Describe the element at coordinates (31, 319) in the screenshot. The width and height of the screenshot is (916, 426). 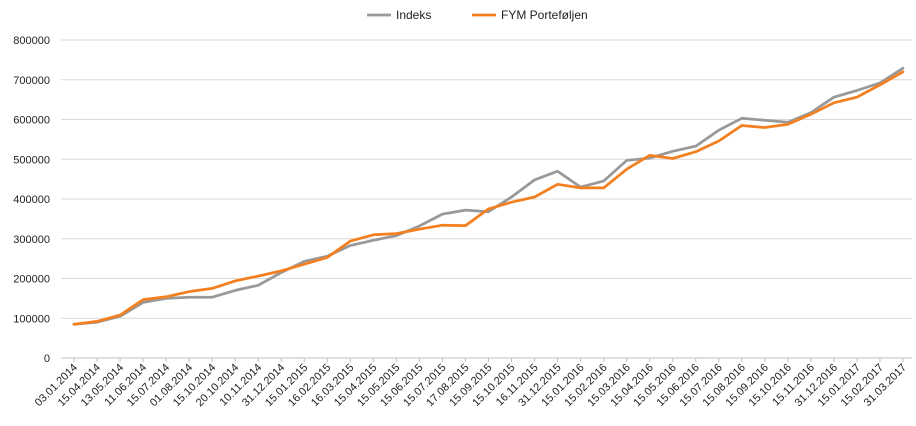
I see `y-tick-label: 100000` at that location.